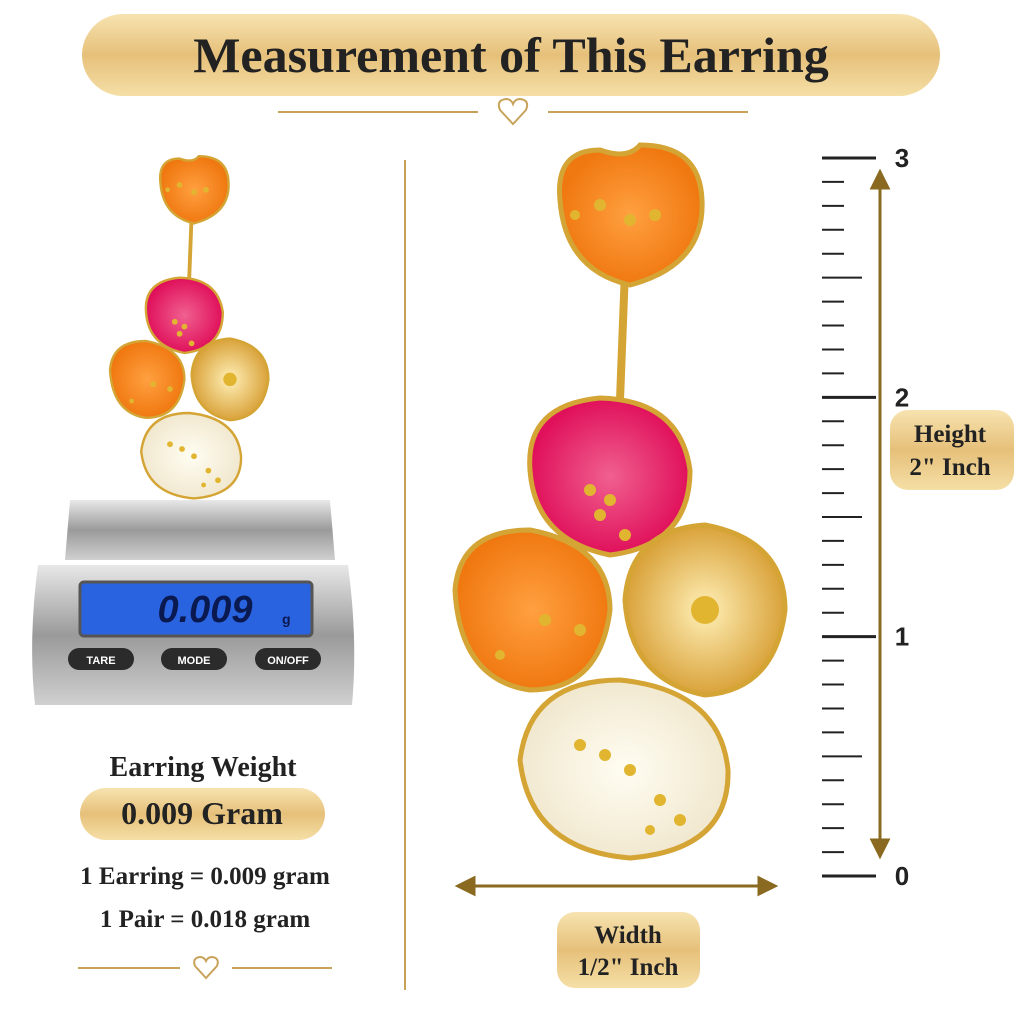  I want to click on scale-button-label: ON/OFF, so click(288, 661).